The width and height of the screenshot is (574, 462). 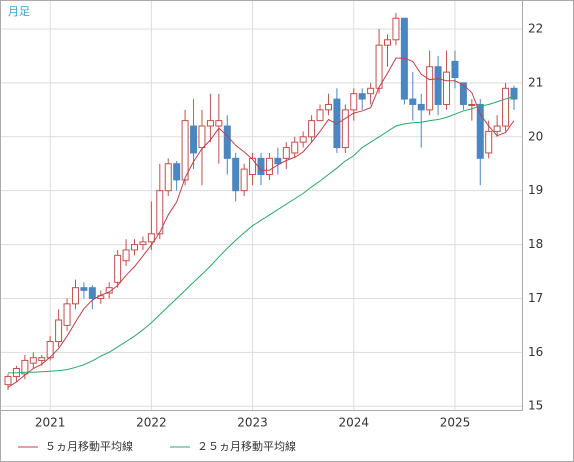 What do you see at coordinates (252, 423) in the screenshot?
I see `x-tick-label: 2023` at bounding box center [252, 423].